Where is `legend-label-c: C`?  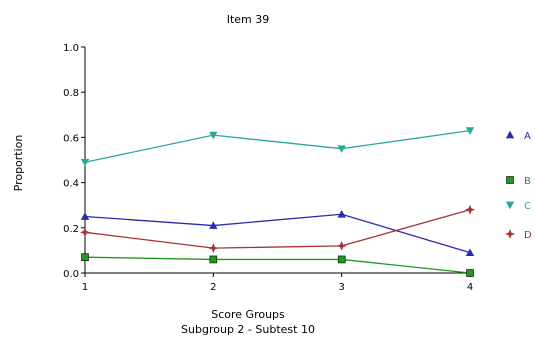 legend-label-c: C is located at coordinates (527, 206).